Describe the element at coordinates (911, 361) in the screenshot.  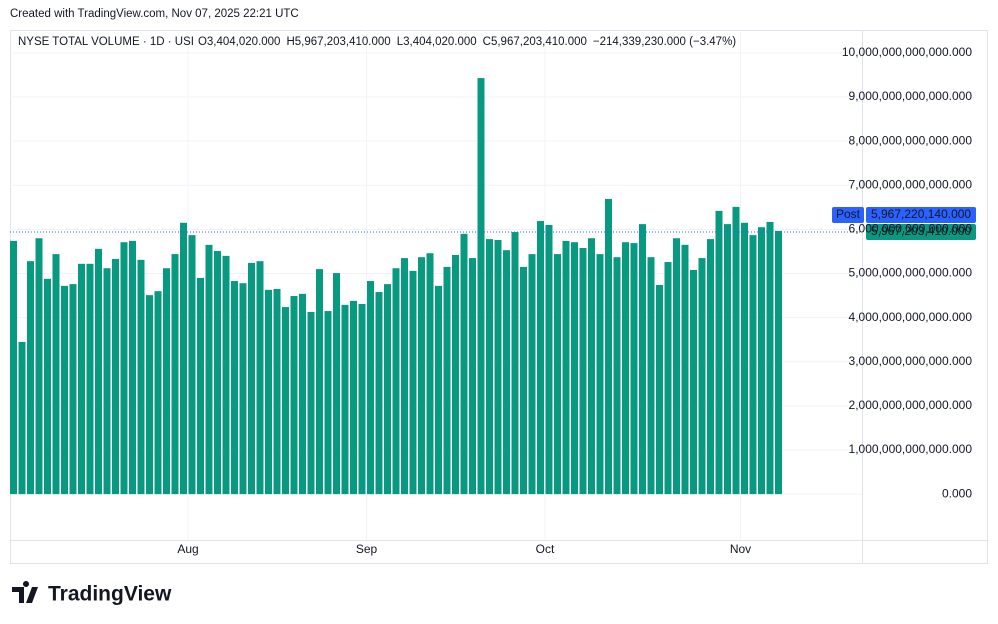
I see `y-tick-label: 3,000,000,000,000.000` at that location.